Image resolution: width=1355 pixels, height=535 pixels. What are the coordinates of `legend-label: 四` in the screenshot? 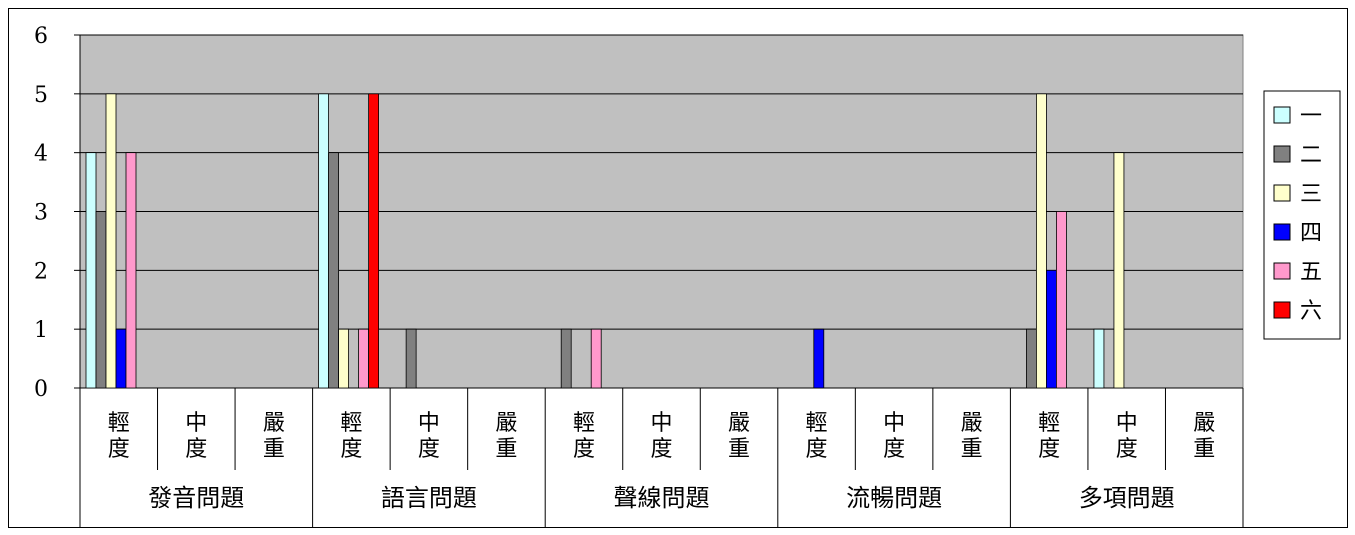 It's located at (1311, 233).